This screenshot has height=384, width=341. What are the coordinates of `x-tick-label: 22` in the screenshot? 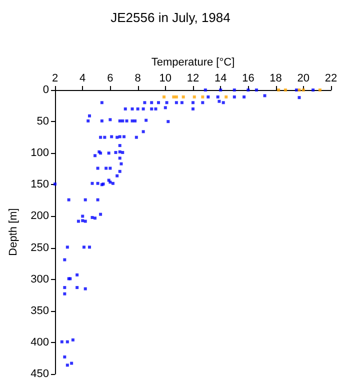 It's located at (331, 78).